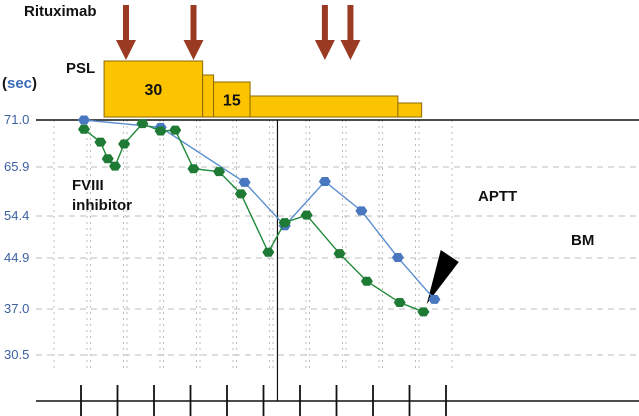  I want to click on y-axis-label-open: (, so click(4, 83).